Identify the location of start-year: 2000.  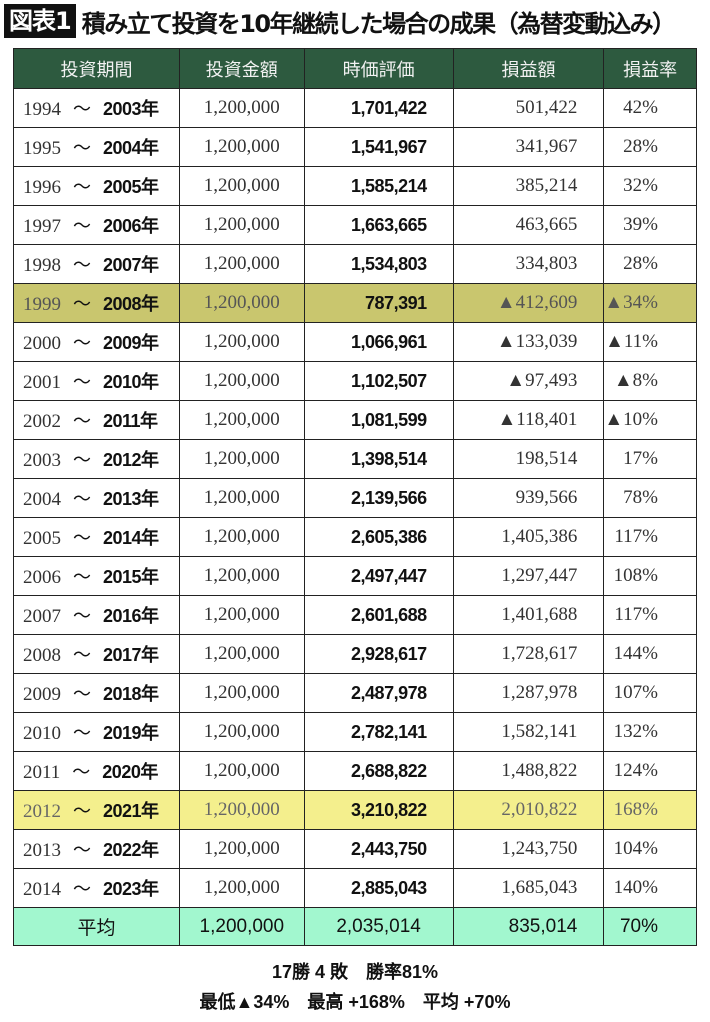
(42, 343).